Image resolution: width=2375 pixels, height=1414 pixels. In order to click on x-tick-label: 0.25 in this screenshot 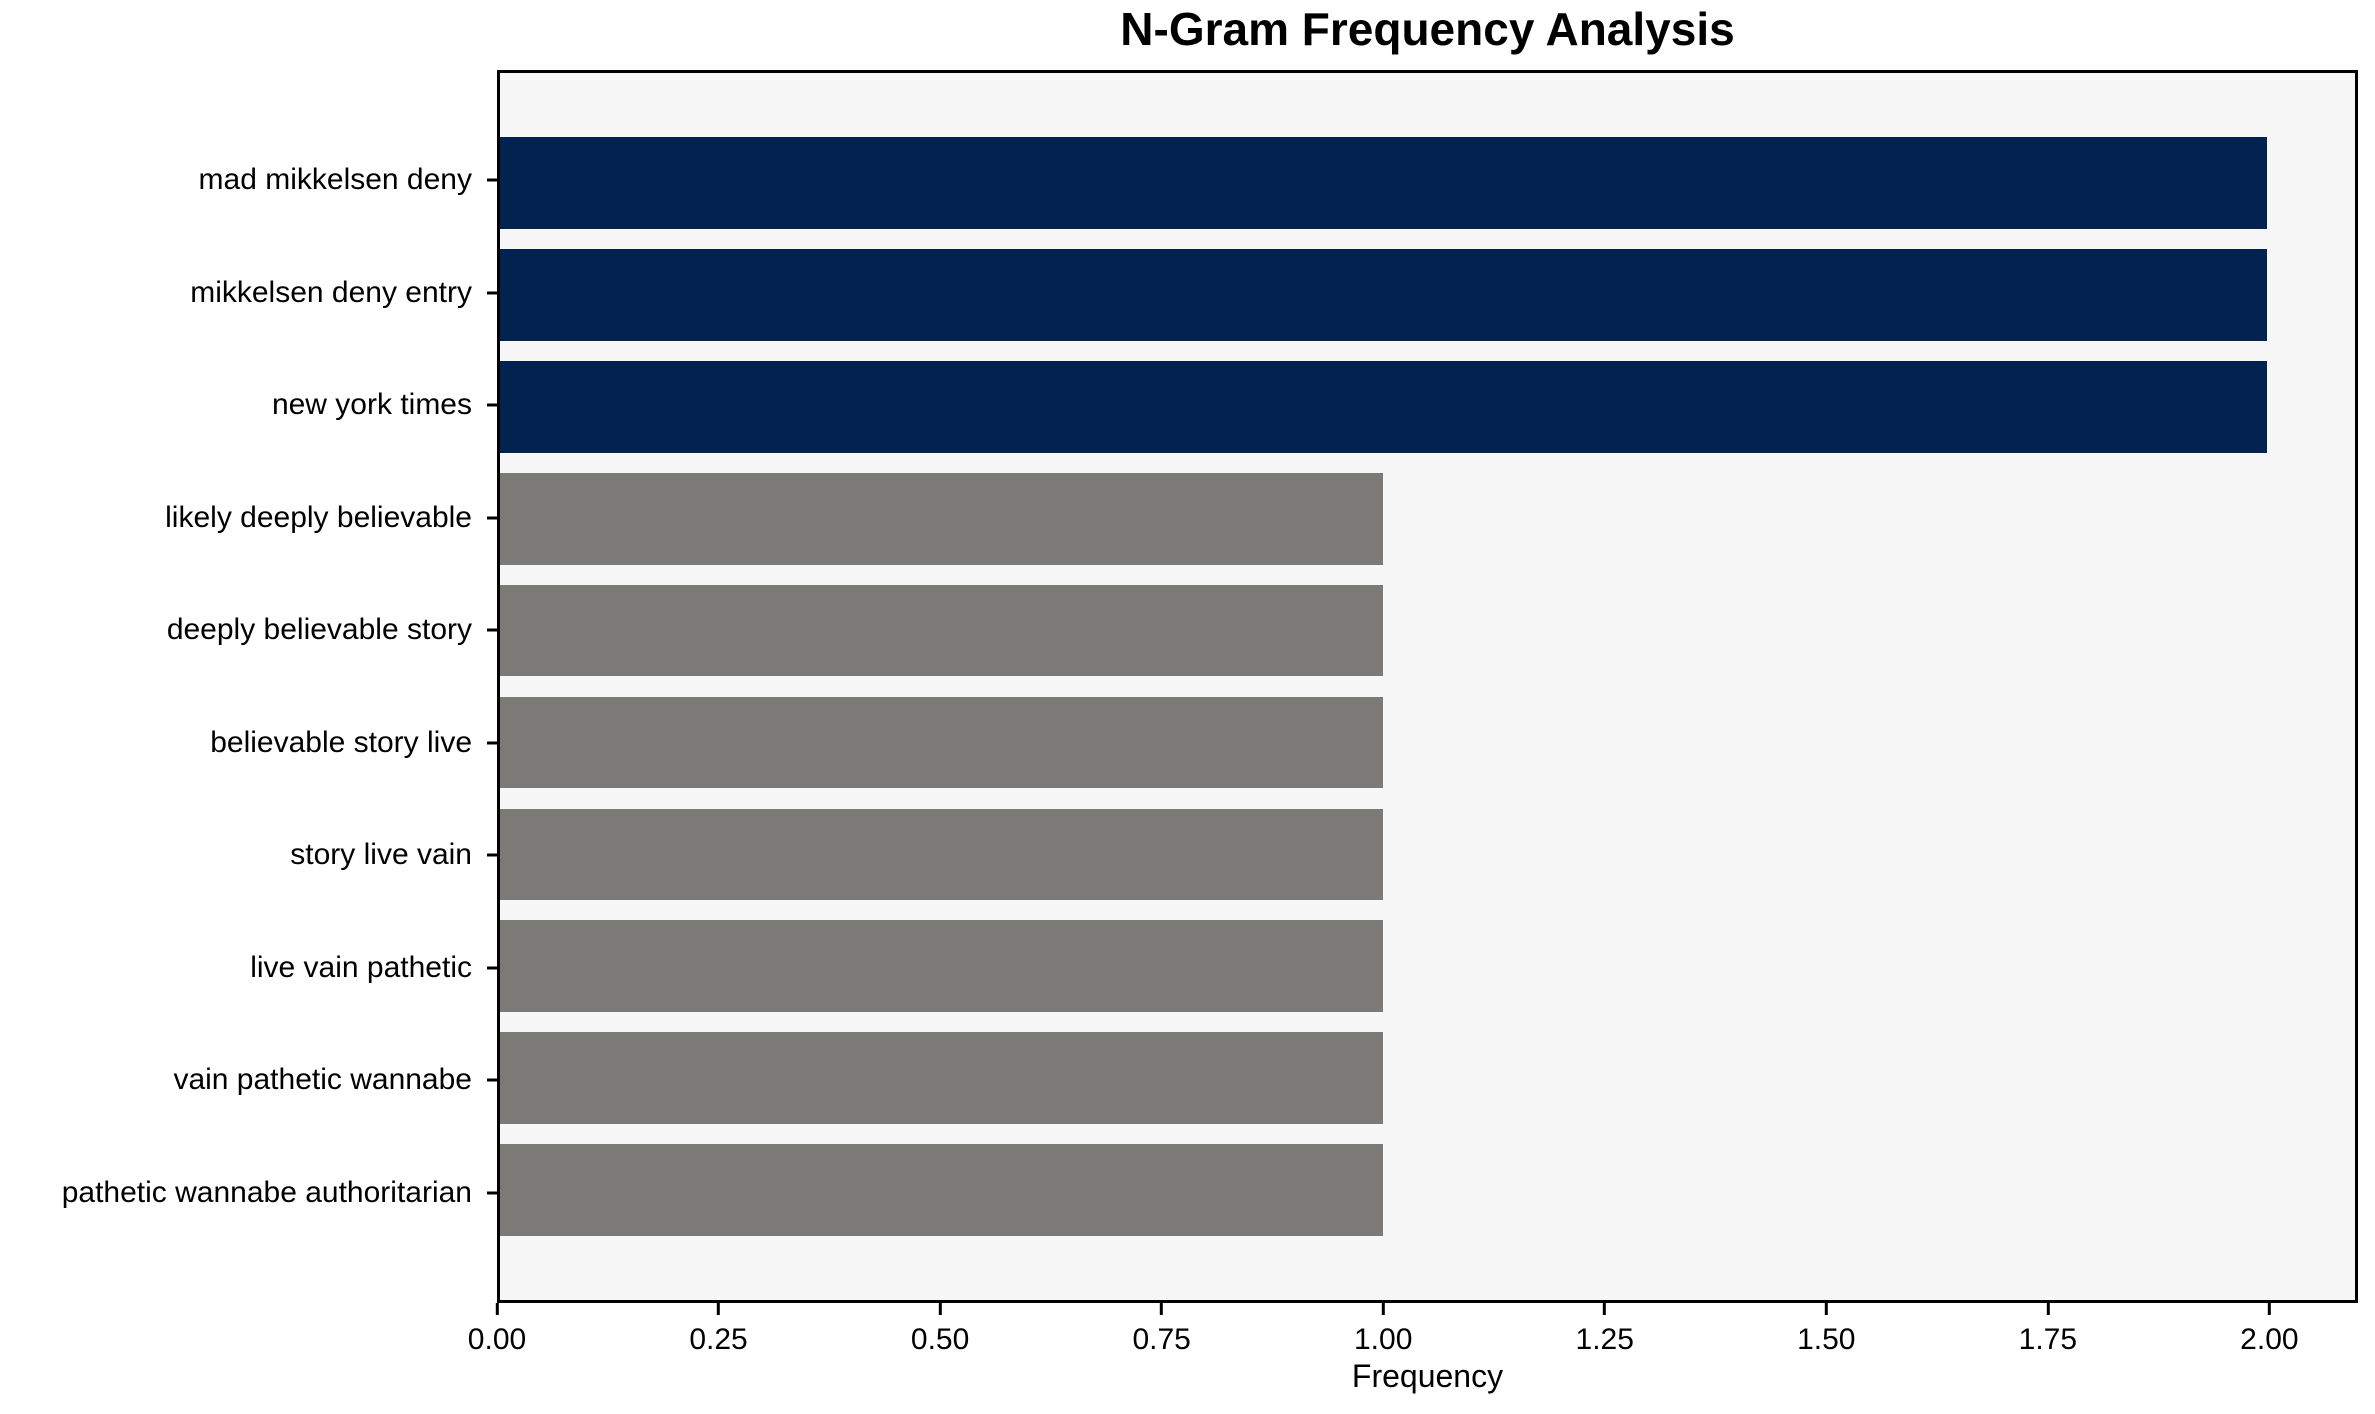, I will do `click(718, 1339)`.